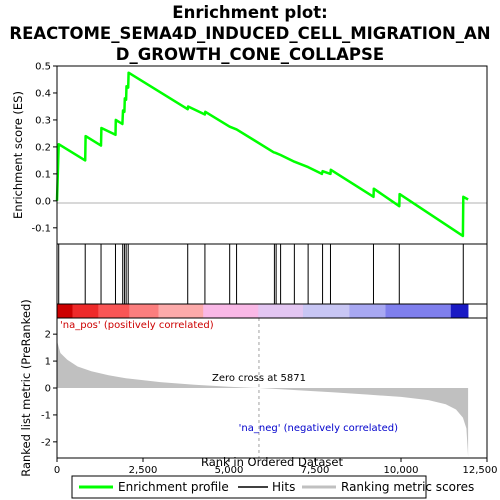  What do you see at coordinates (259, 378) in the screenshot?
I see `zero-cross-label: Zero cross at 5871` at bounding box center [259, 378].